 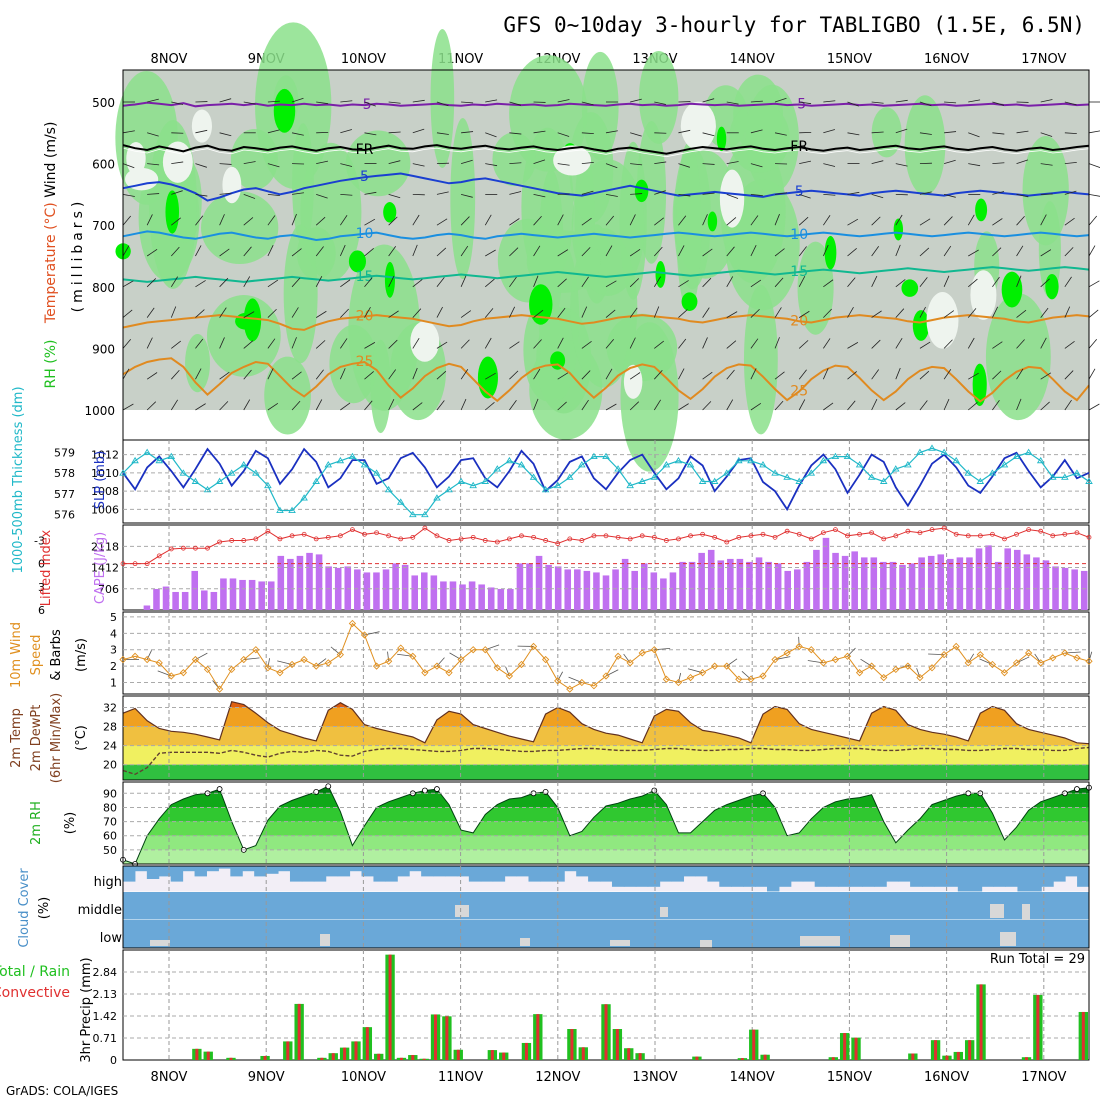 What do you see at coordinates (16, 738) in the screenshot?
I see `temp-label1: 2m Temp` at bounding box center [16, 738].